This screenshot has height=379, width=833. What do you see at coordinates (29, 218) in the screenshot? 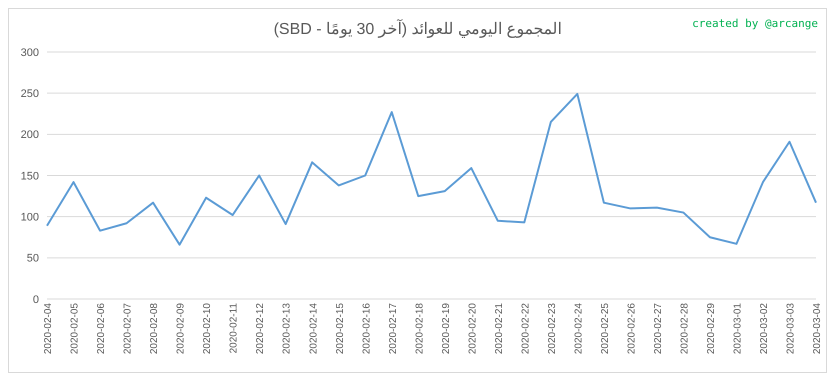
I see `y-tick-label: 100` at bounding box center [29, 218].